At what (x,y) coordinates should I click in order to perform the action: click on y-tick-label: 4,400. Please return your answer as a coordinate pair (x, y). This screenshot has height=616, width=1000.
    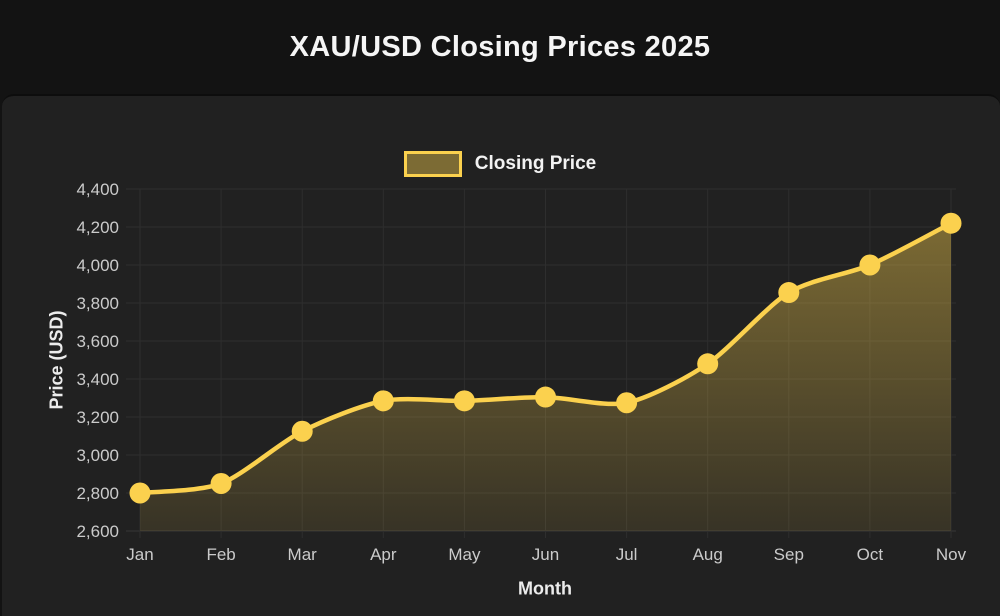
    Looking at the image, I should click on (97, 189).